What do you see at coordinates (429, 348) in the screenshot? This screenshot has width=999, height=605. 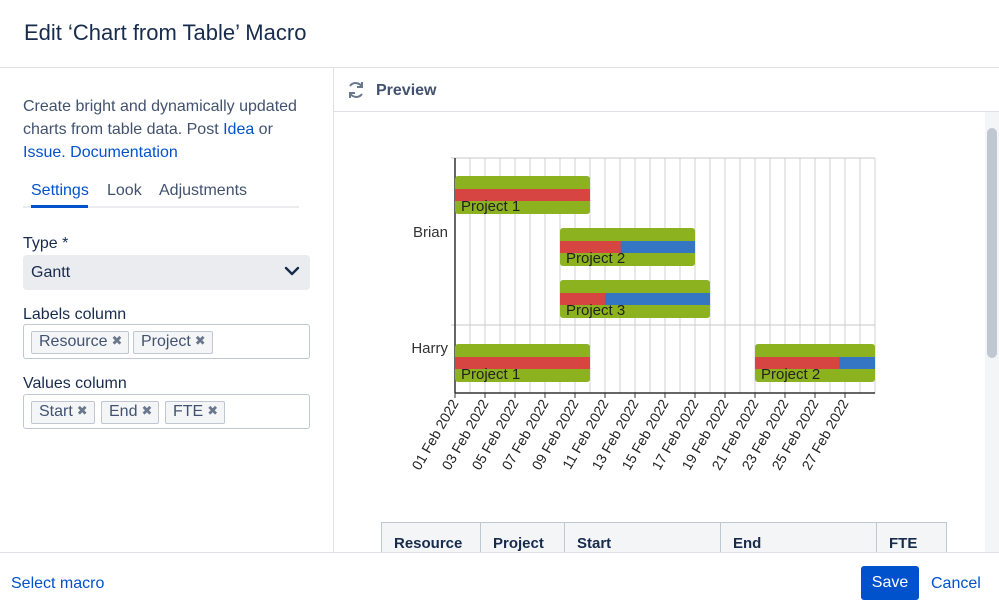 I see `category-label: Harry` at bounding box center [429, 348].